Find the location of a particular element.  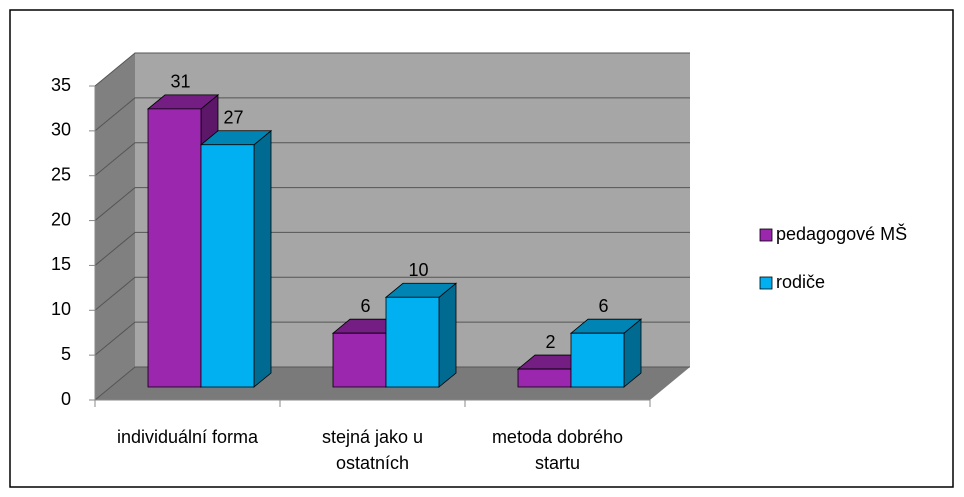

legend-label: rodiče is located at coordinates (800, 282).